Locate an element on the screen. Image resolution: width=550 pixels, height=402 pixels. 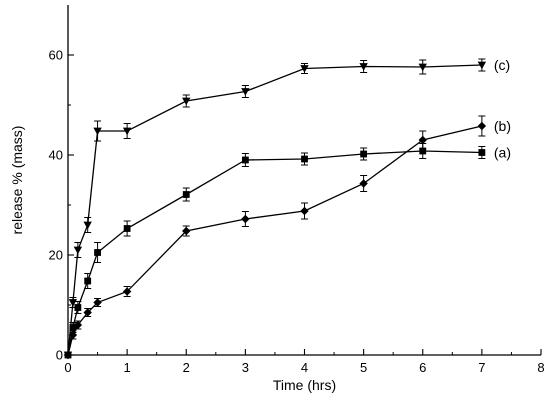
x-tick-label: 0 is located at coordinates (67, 367).